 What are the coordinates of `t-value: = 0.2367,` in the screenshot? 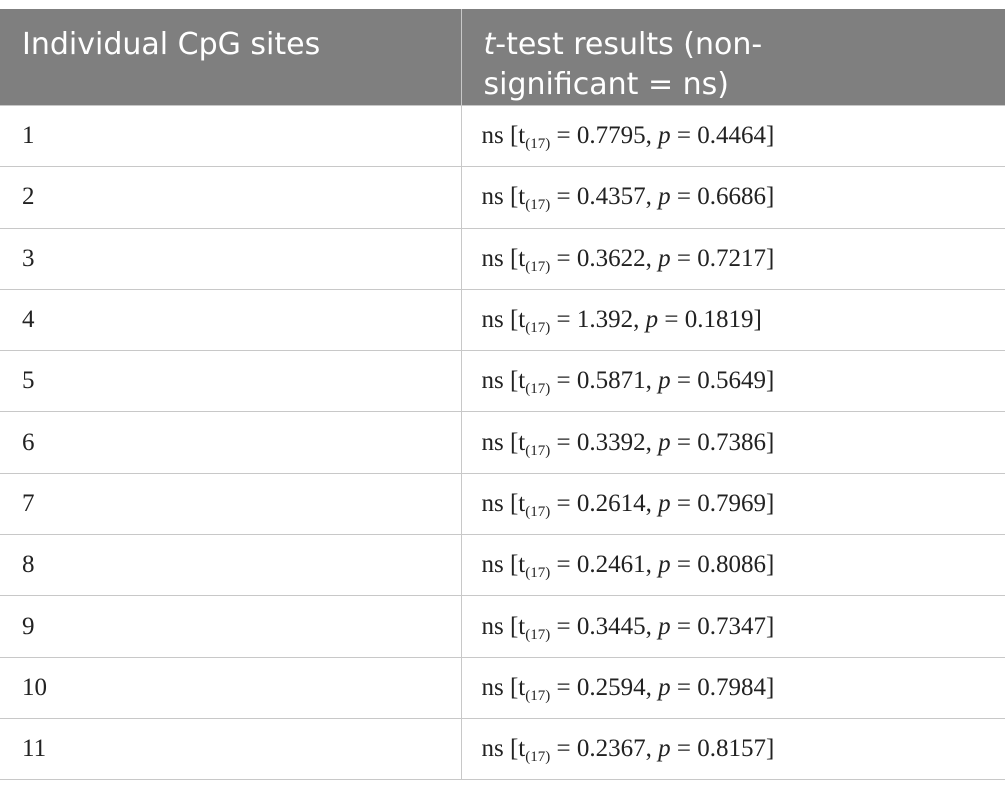 It's located at (604, 749).